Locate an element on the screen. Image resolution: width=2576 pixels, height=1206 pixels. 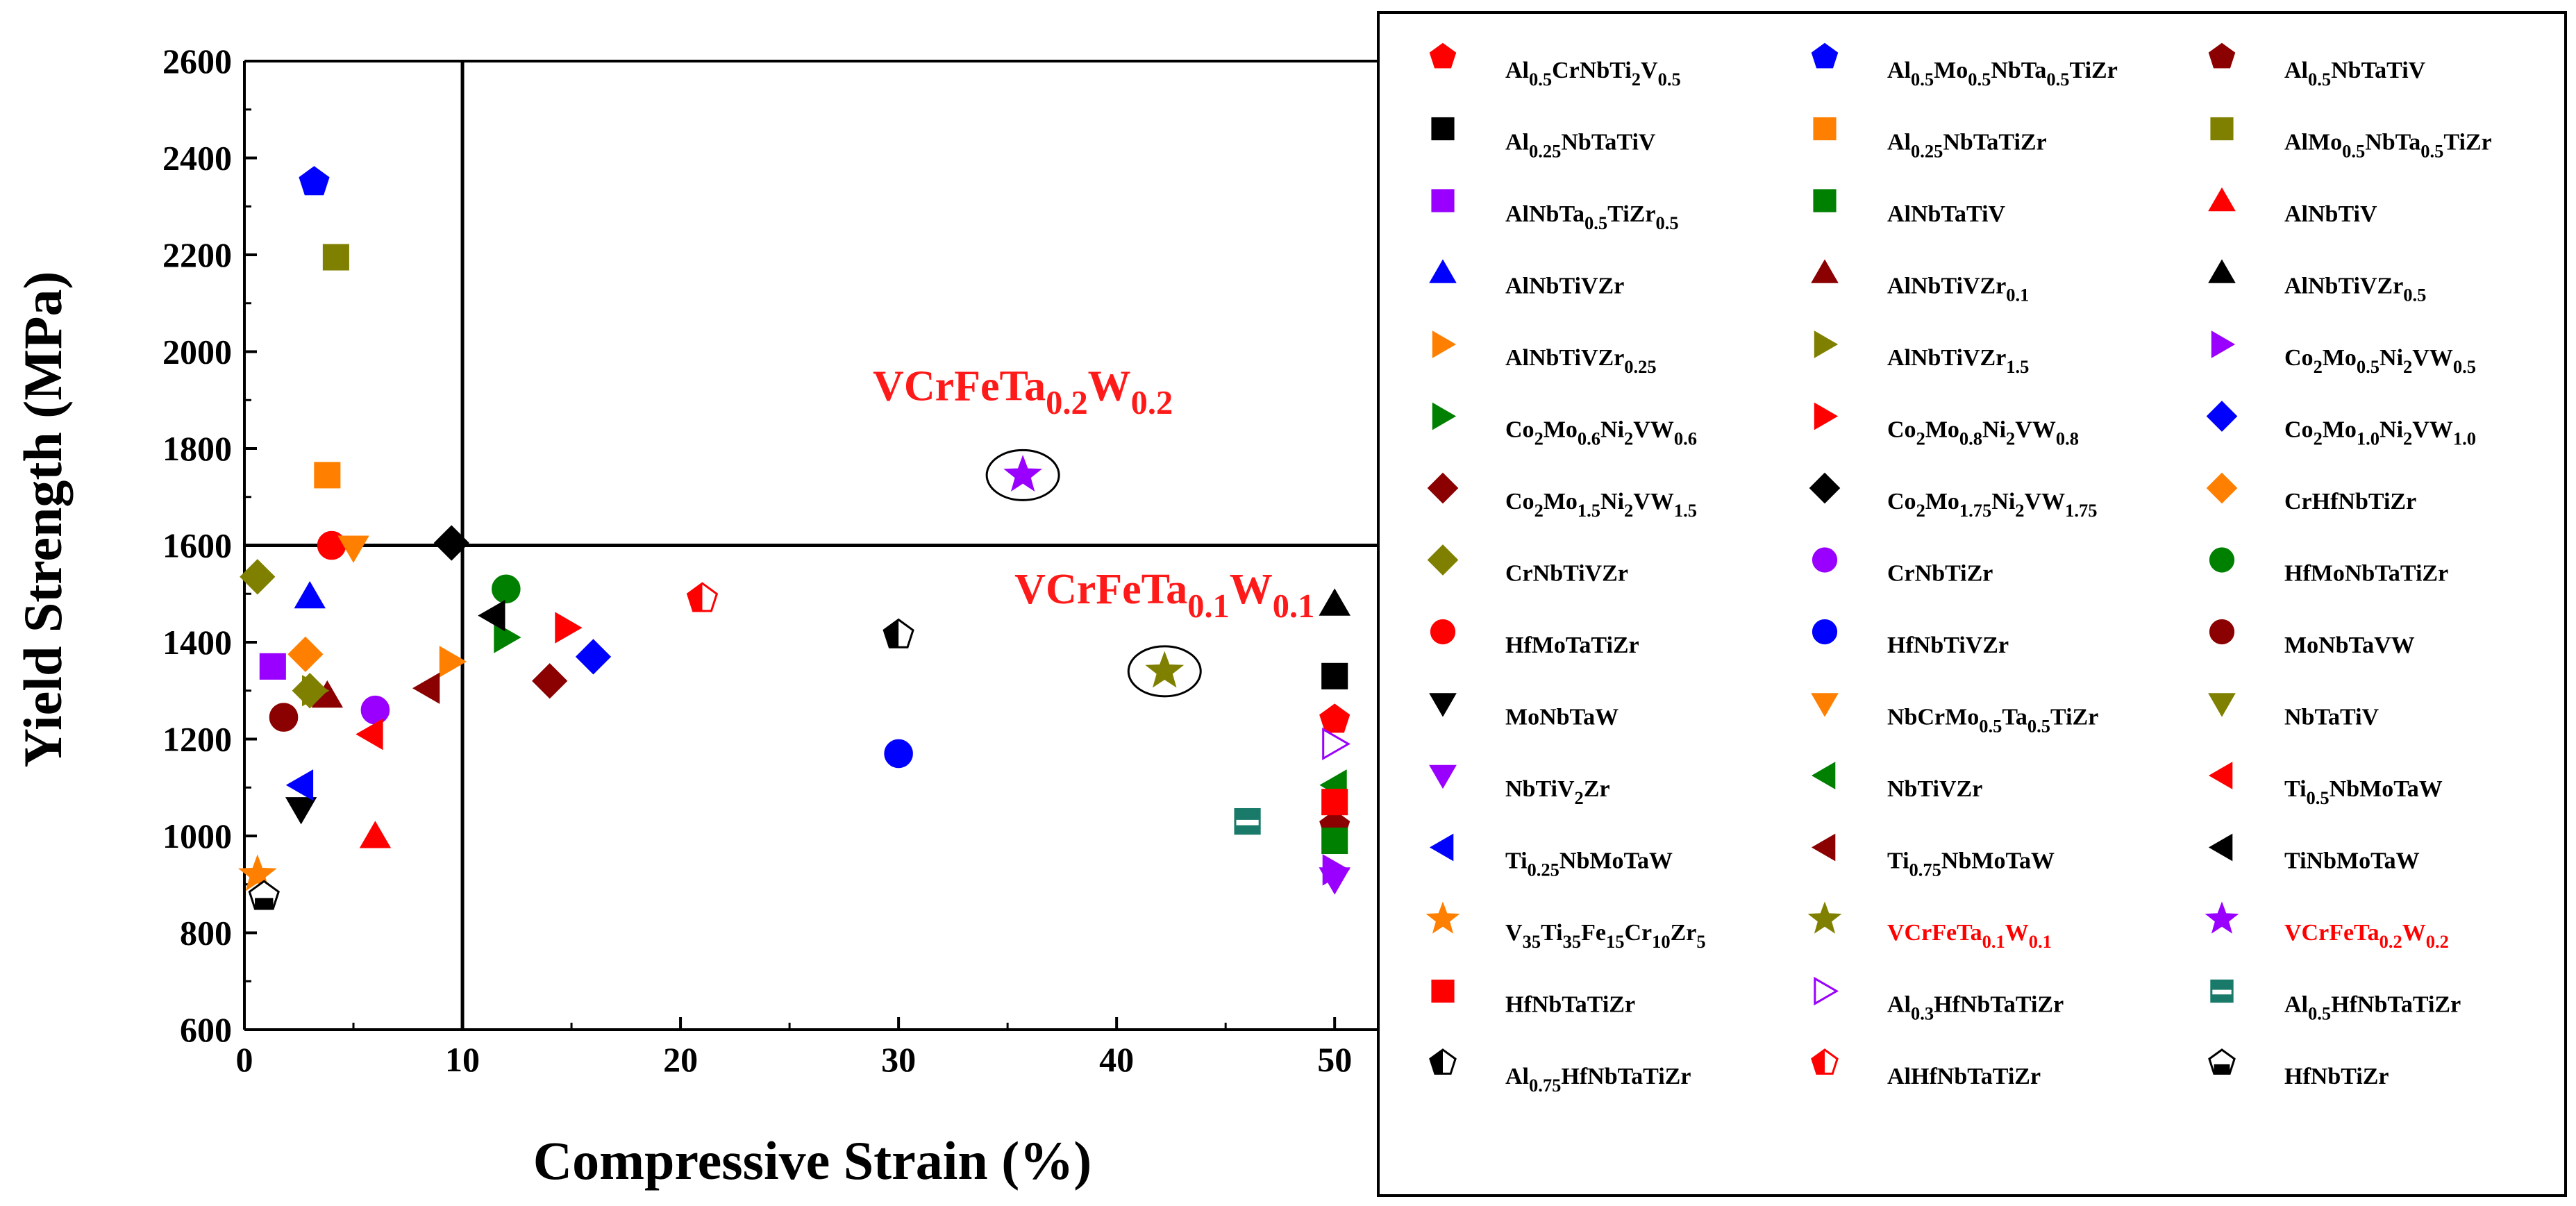
legend-label-al0-5mo0-5nbta0-5tizr: Al0.5Mo0.5NbTa0.5TiZr is located at coordinates (2002, 74).